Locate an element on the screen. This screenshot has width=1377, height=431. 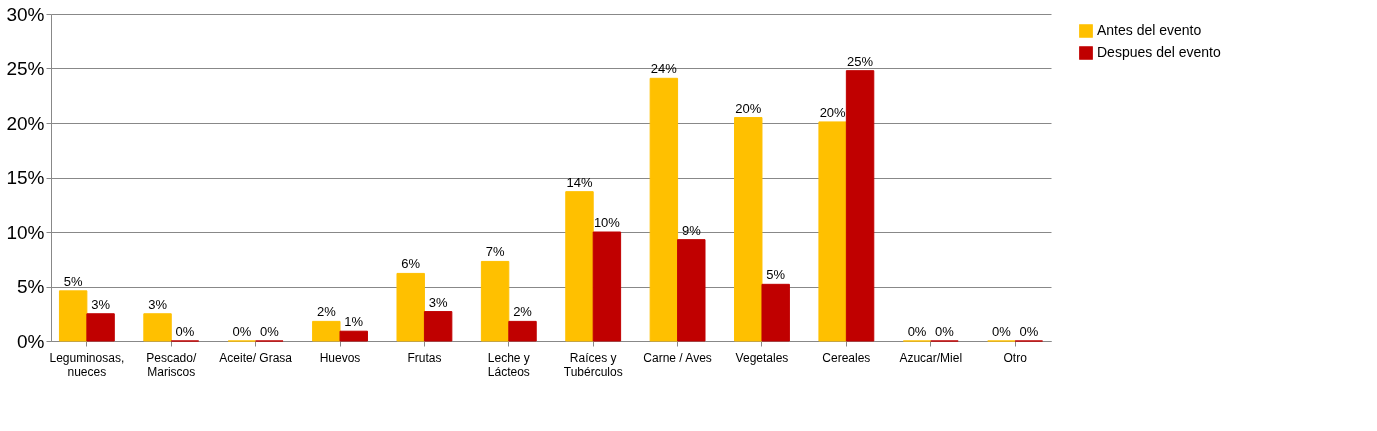
y-tick-label: 15% is located at coordinates (25, 177).